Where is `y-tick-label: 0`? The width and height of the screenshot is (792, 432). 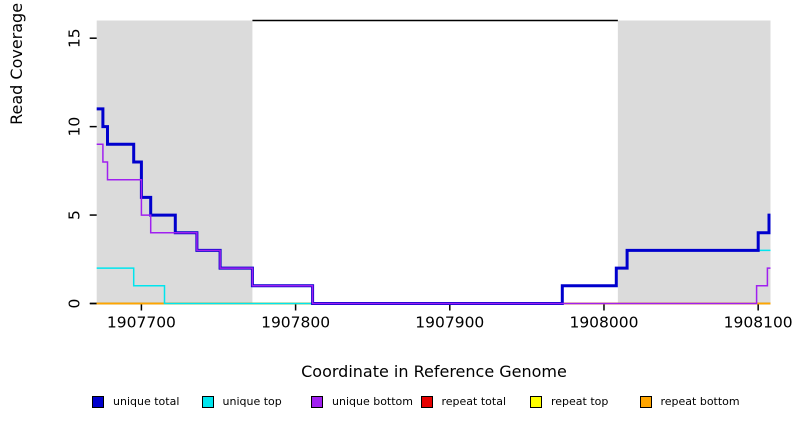
y-tick-label: 0 is located at coordinates (75, 304).